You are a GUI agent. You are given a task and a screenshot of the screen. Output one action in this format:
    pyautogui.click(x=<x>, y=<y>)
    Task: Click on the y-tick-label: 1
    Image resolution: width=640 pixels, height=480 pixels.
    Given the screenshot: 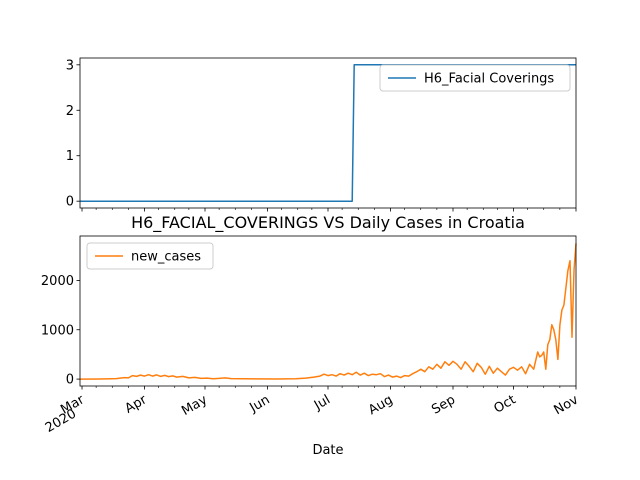 What is the action you would take?
    pyautogui.click(x=70, y=156)
    